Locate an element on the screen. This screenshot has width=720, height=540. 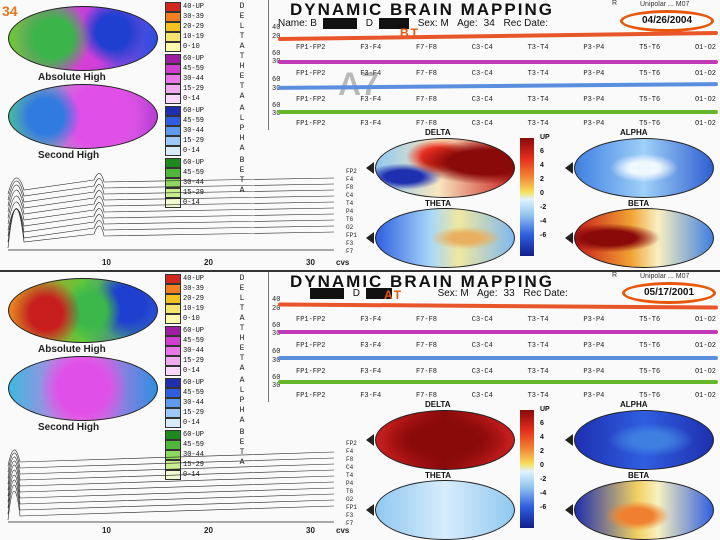
montage-label: Unipolar ... M07 is located at coordinates (665, 4).